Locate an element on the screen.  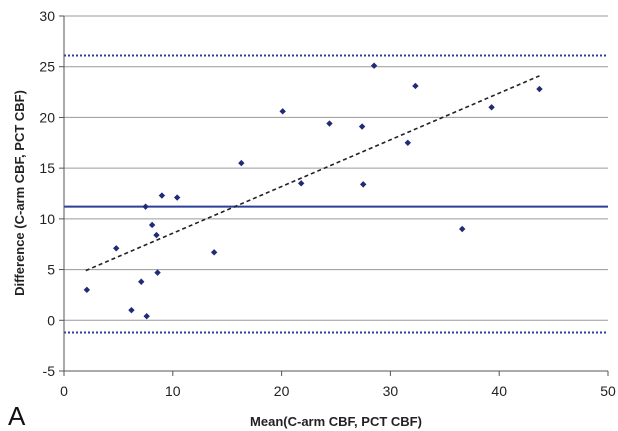
panel-label: A is located at coordinates (17, 416).